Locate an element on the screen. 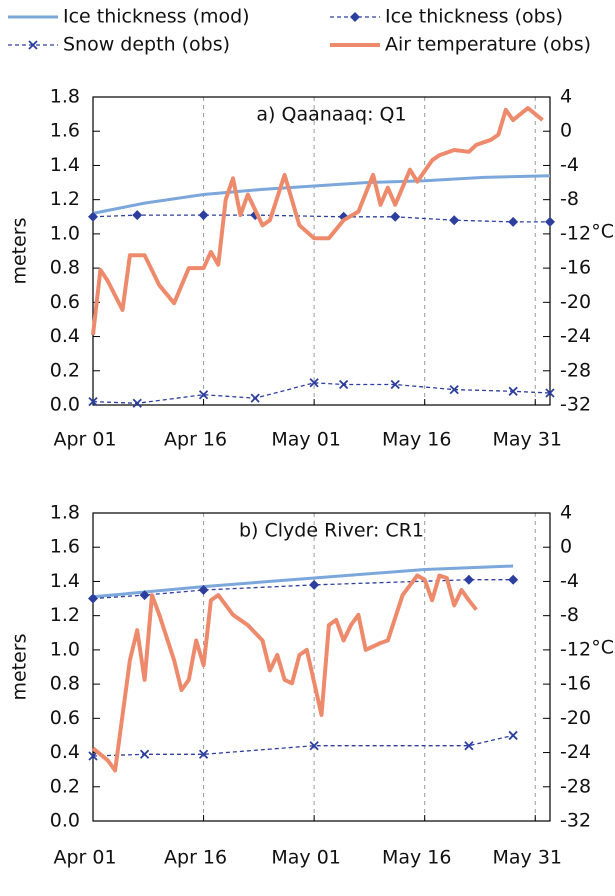 This screenshot has height=896, width=615. legend-label: Snow depth (obs) is located at coordinates (146, 45).